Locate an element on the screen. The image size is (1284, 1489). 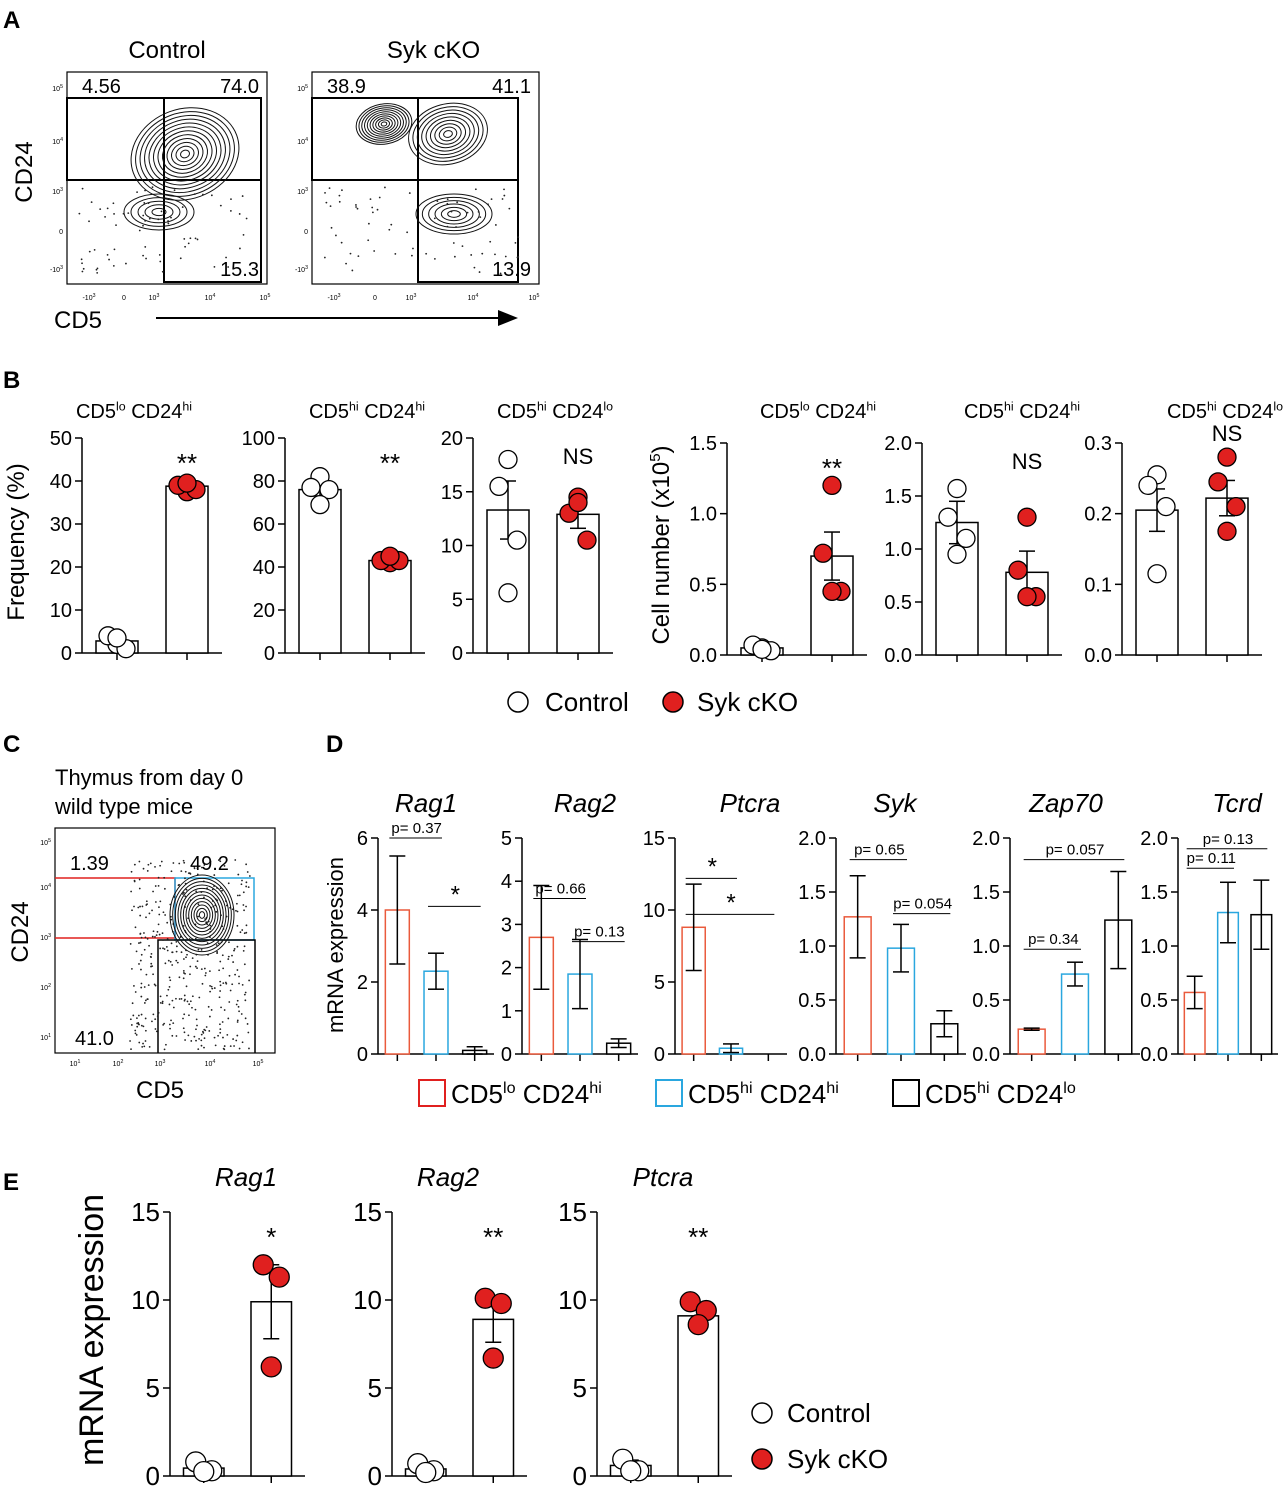
legend-b-cko-marker is located at coordinates (673, 702).